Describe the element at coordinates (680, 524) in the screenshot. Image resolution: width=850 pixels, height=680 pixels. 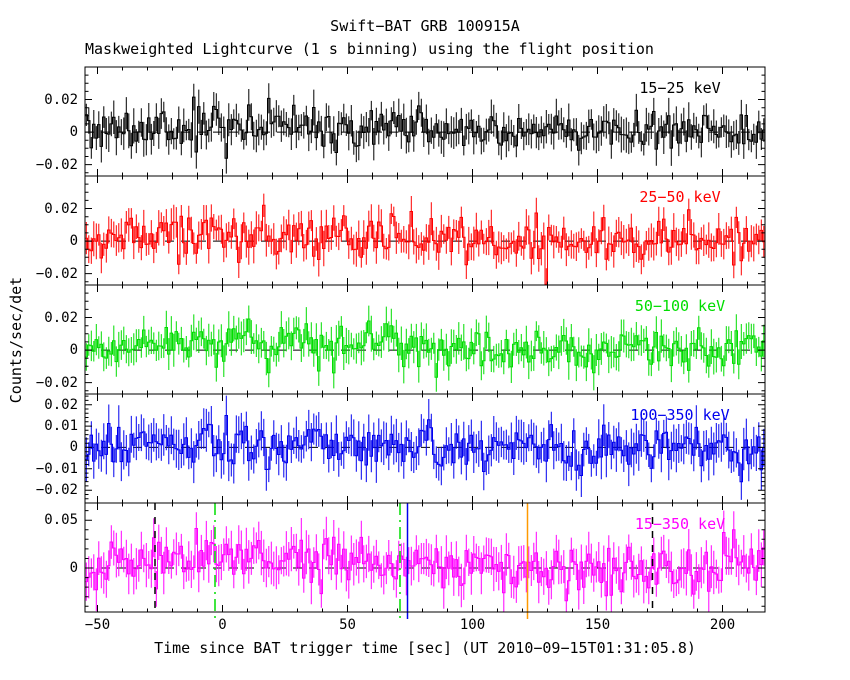
I see `panel-label-band5: 15−350 keV` at that location.